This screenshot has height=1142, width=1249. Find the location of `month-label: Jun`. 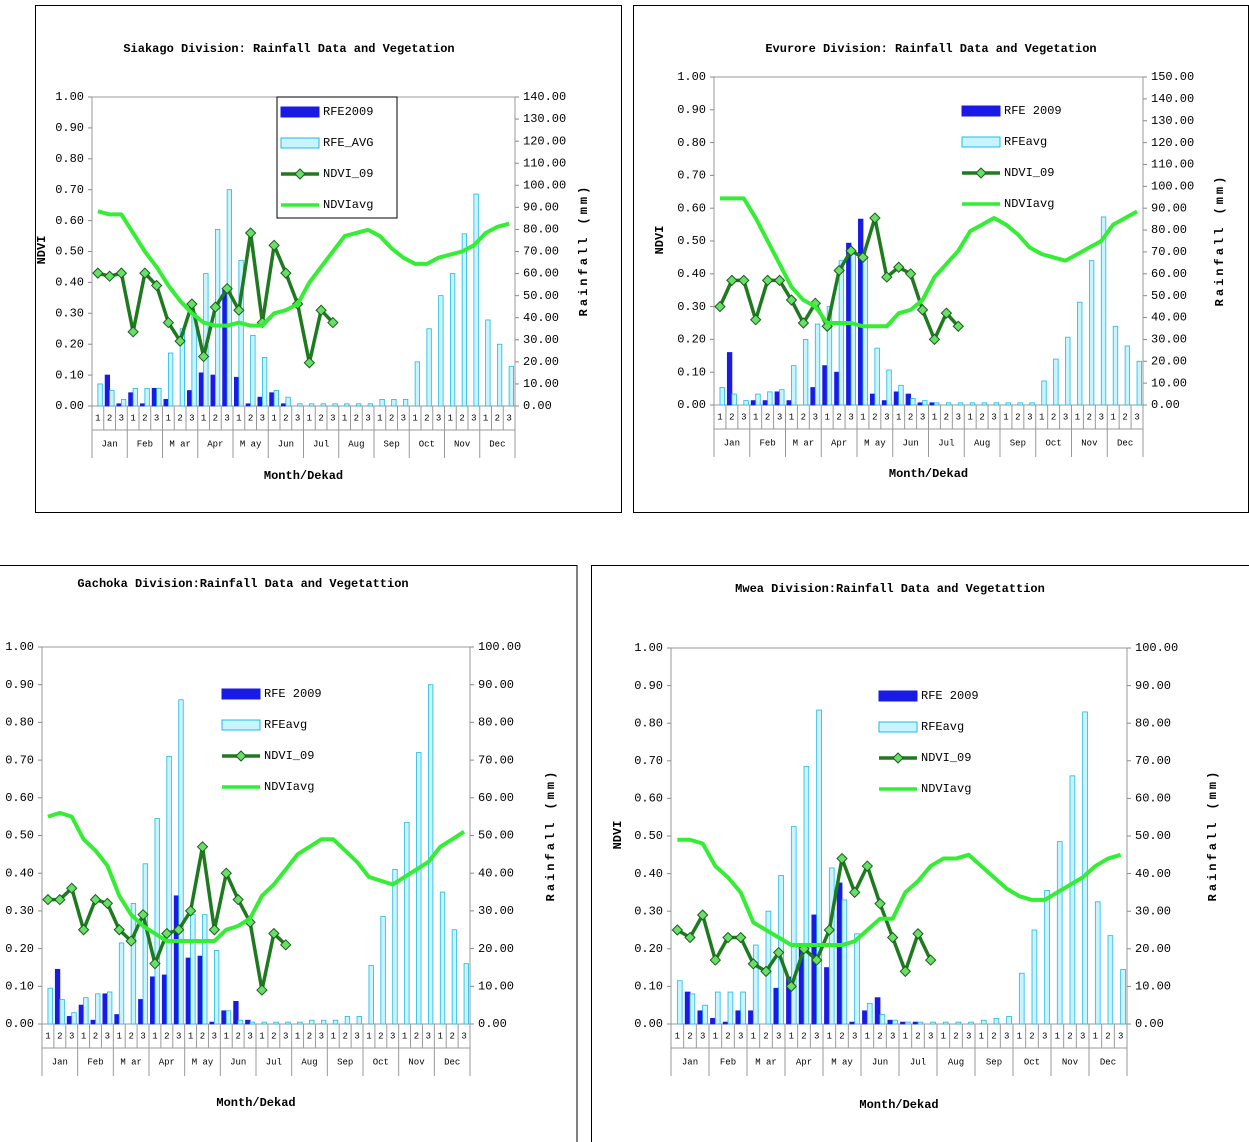

month-label: Jun is located at coordinates (880, 1062).